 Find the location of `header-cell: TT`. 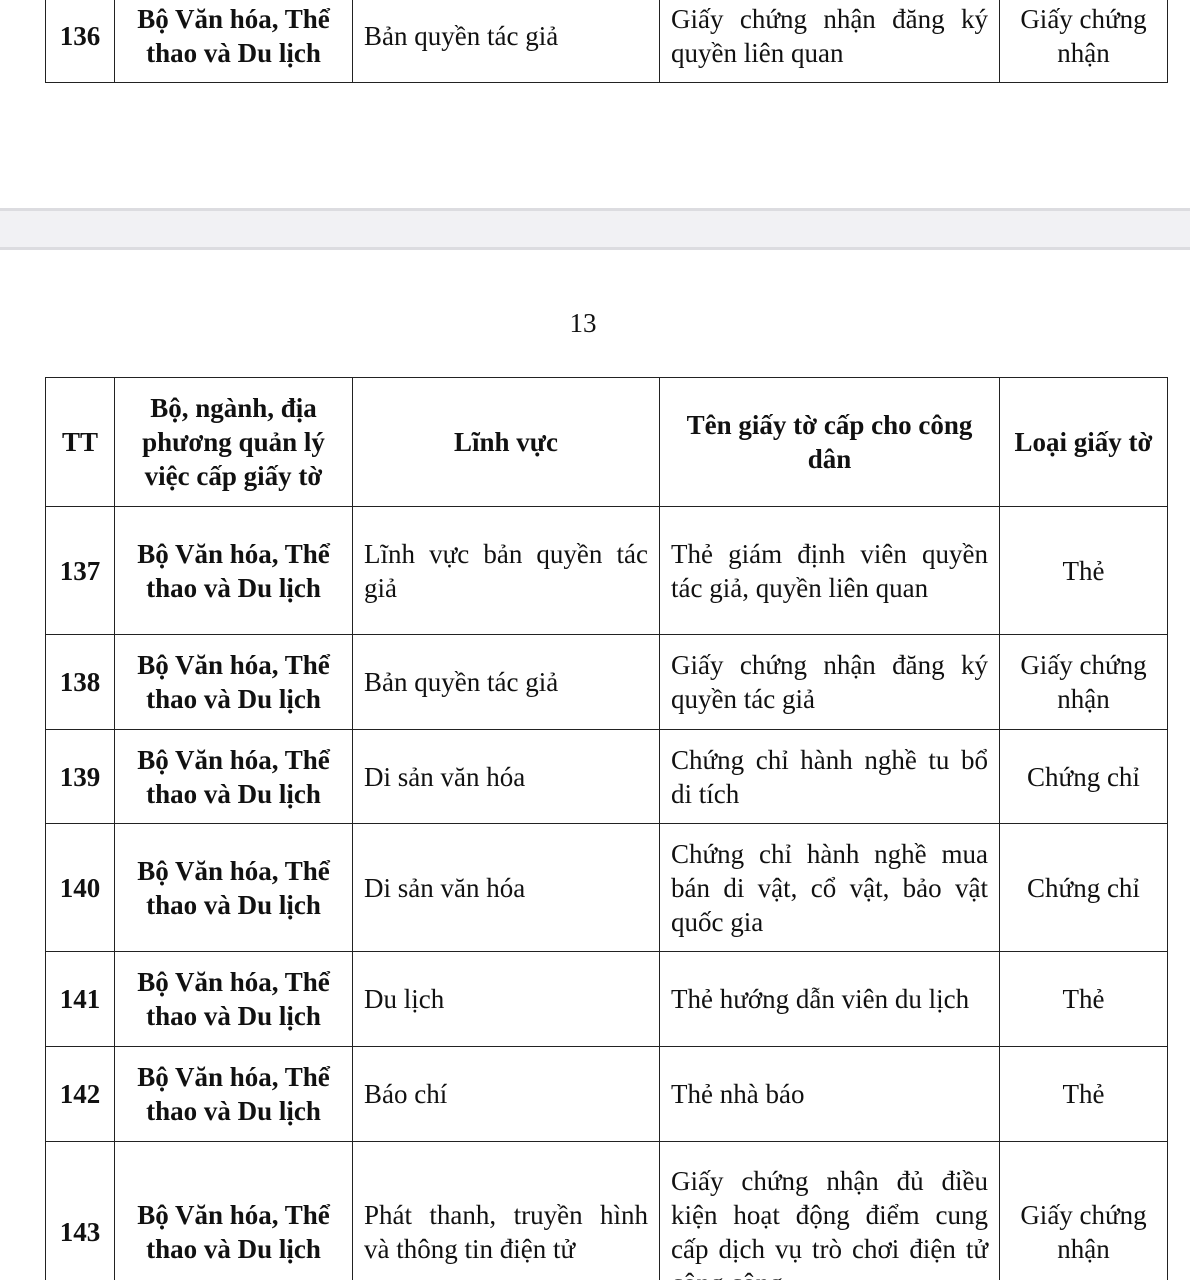

header-cell: TT is located at coordinates (80, 442).